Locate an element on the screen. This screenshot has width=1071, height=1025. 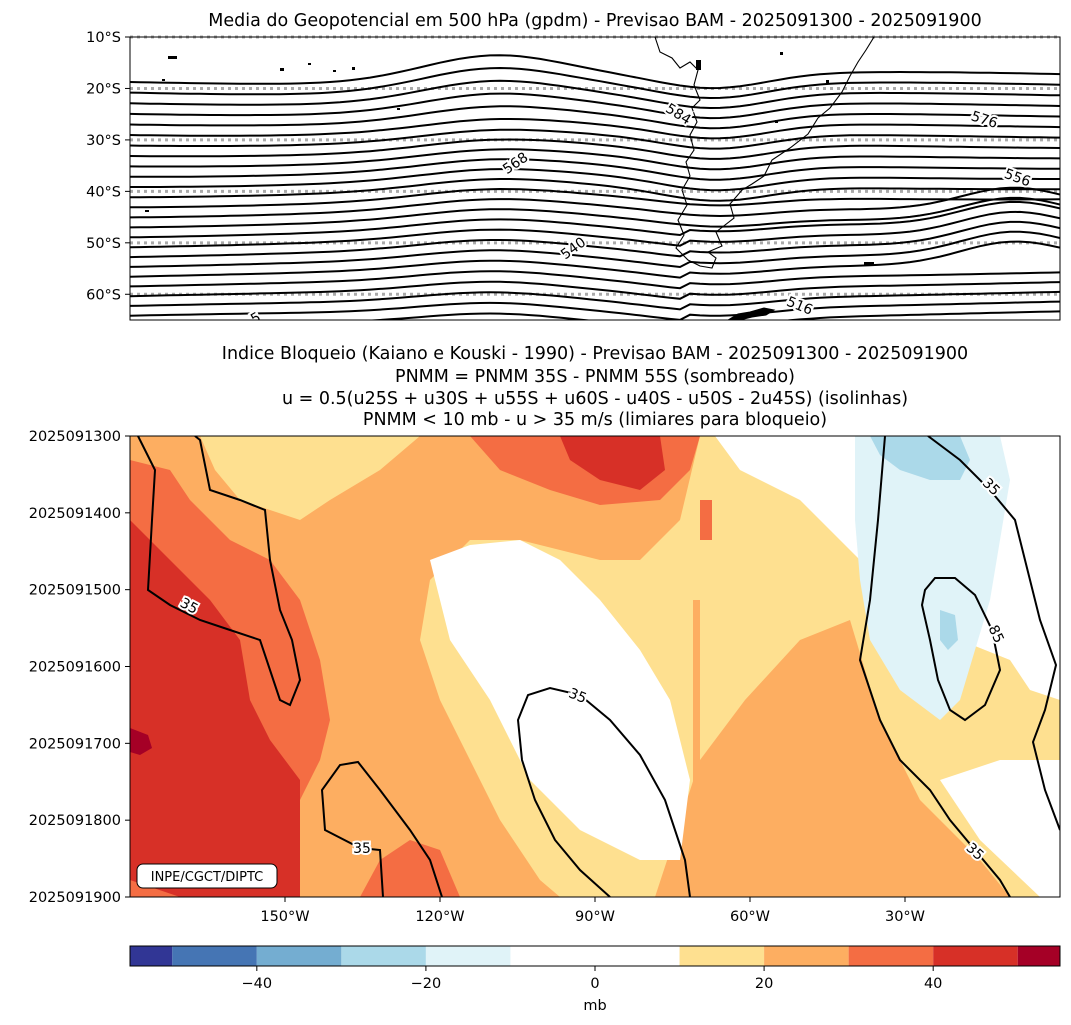
shade-red-west is located at coordinates (215, 708).